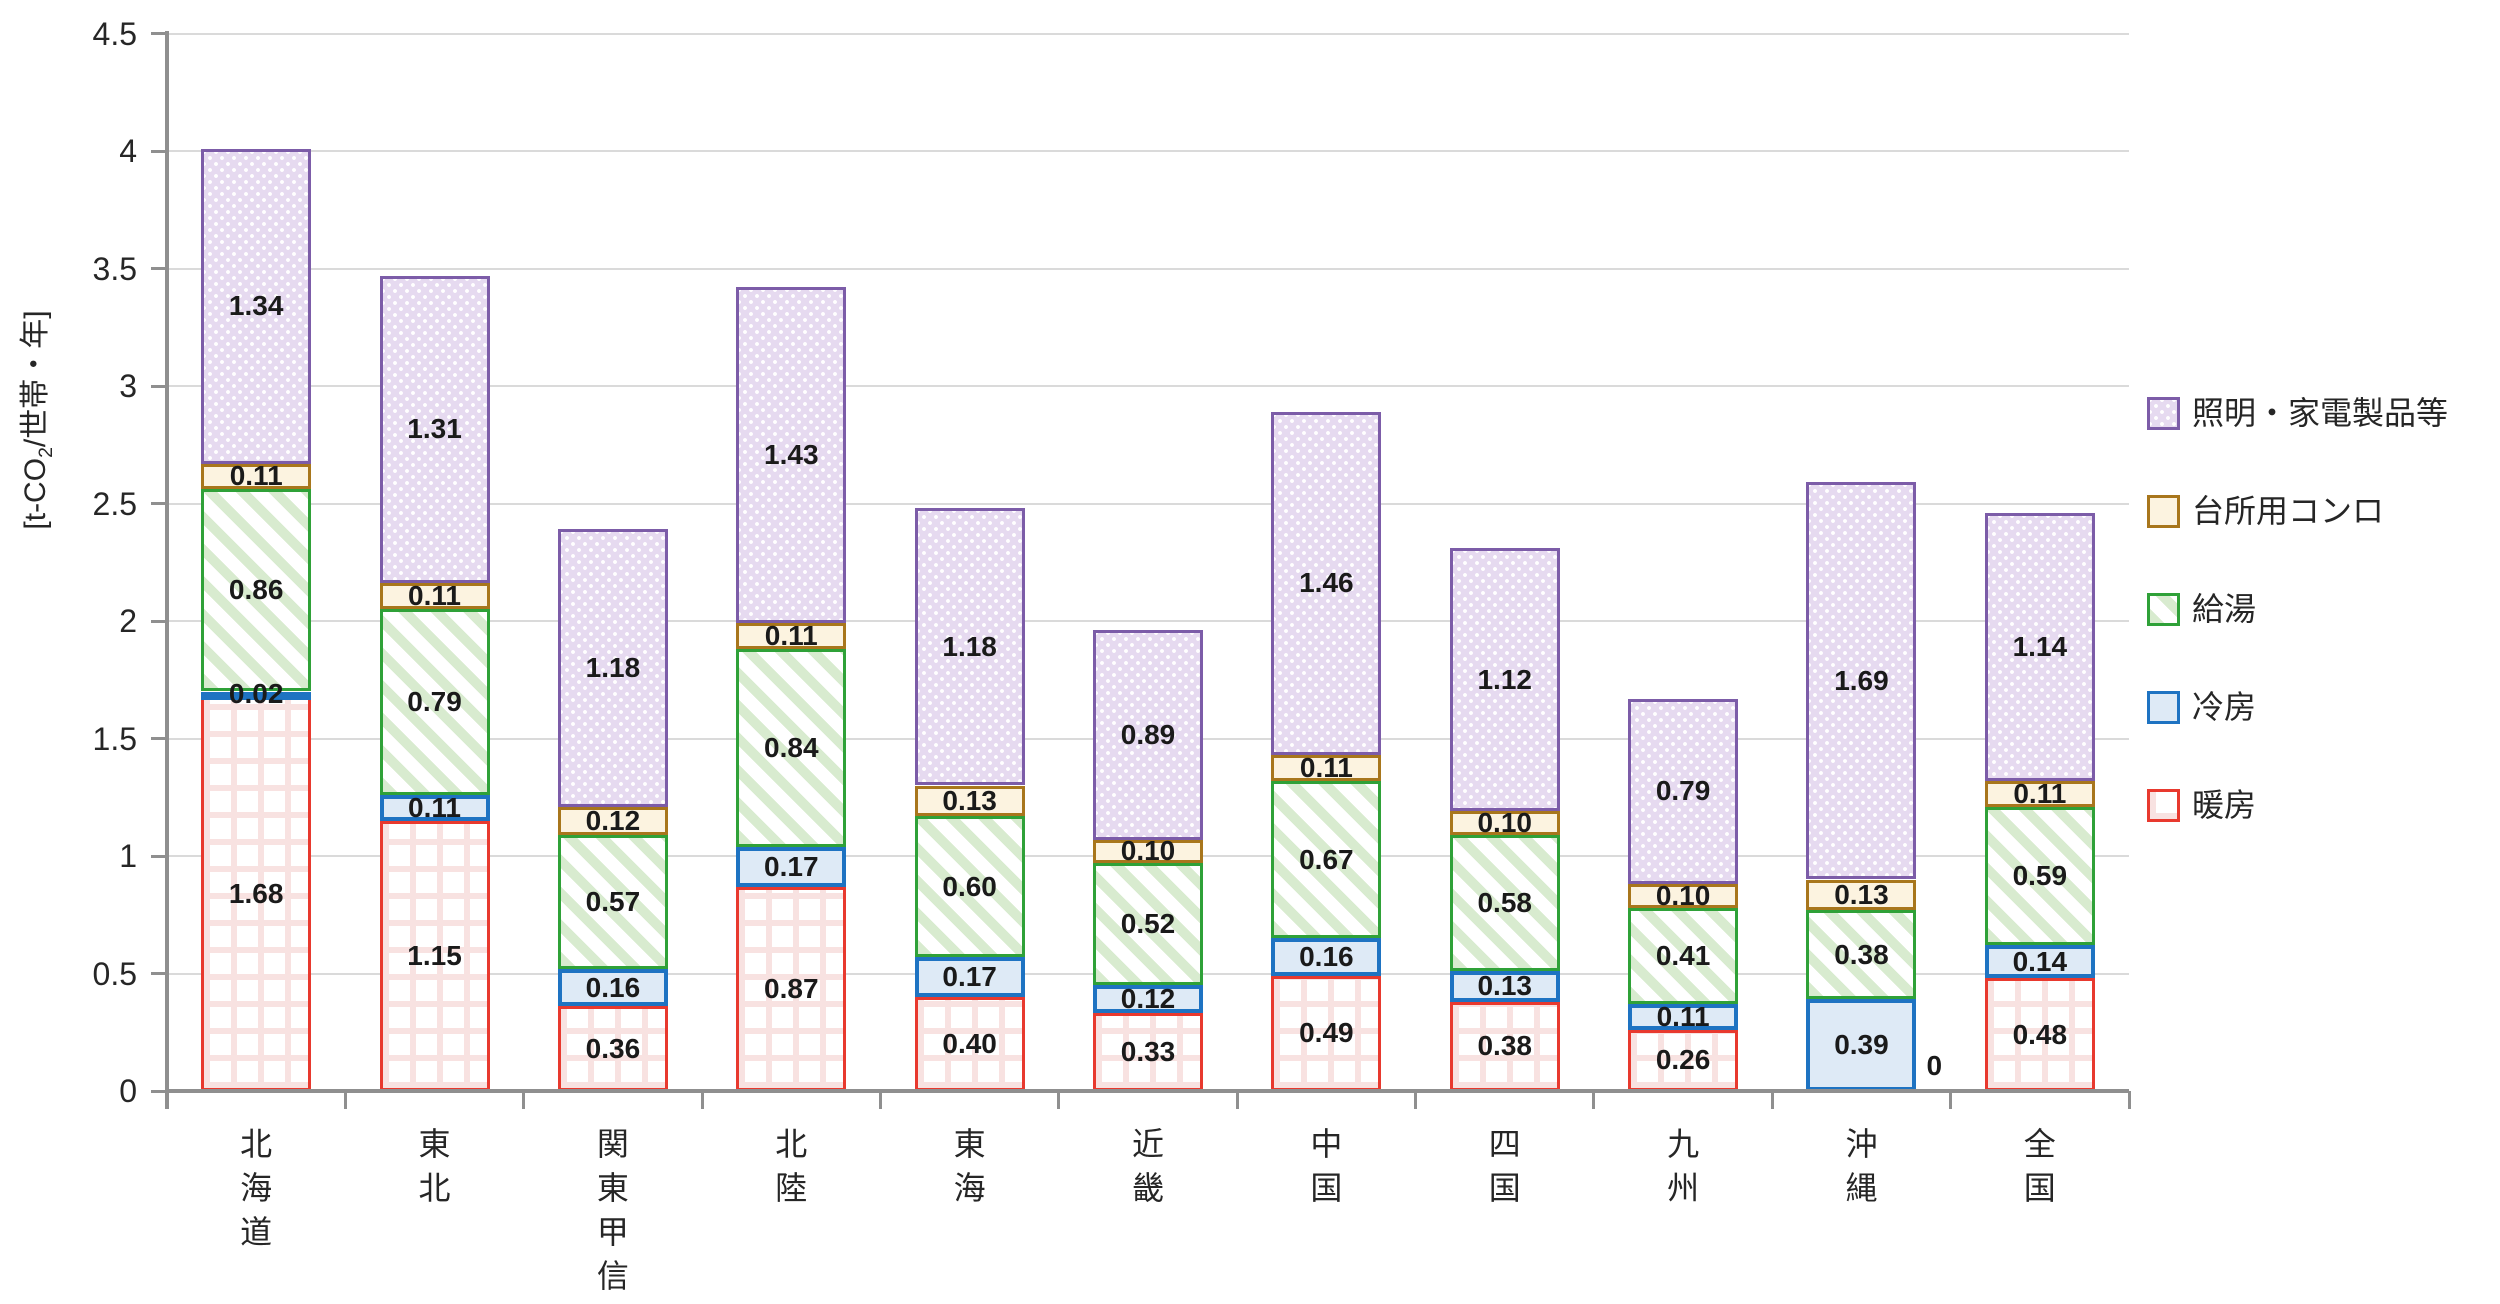  I want to click on y-axis-tick-label: 2.5, so click(114, 503).